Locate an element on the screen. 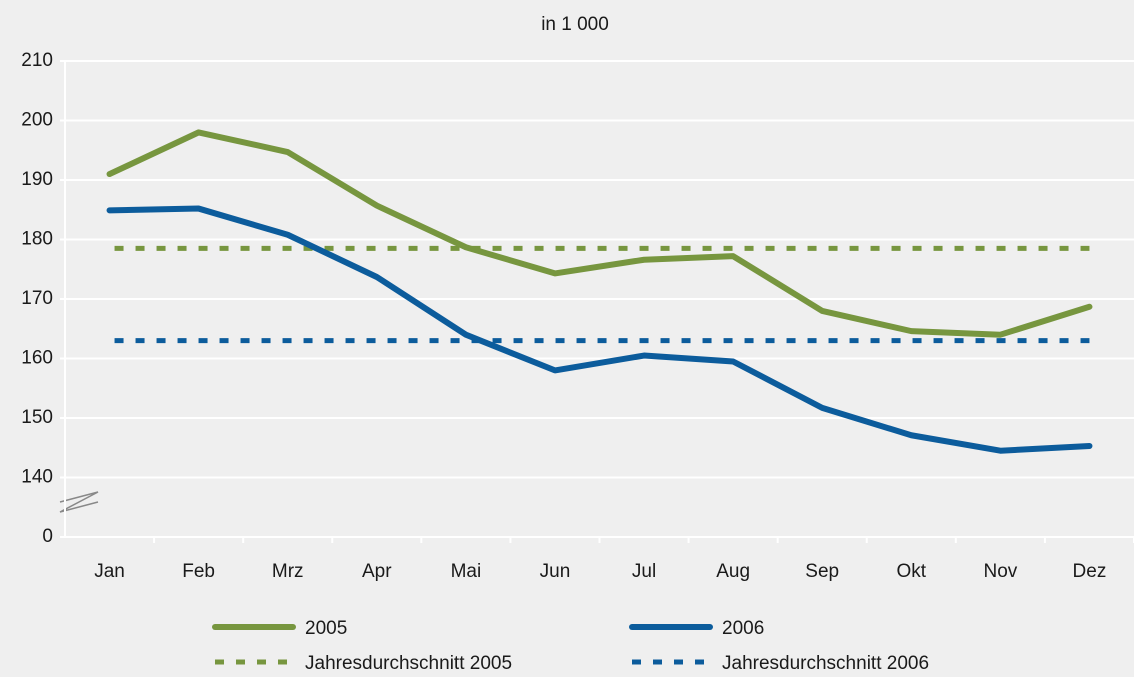 The height and width of the screenshot is (677, 1134). legend-label: Jahresdurchschnitt 2006 is located at coordinates (825, 663).